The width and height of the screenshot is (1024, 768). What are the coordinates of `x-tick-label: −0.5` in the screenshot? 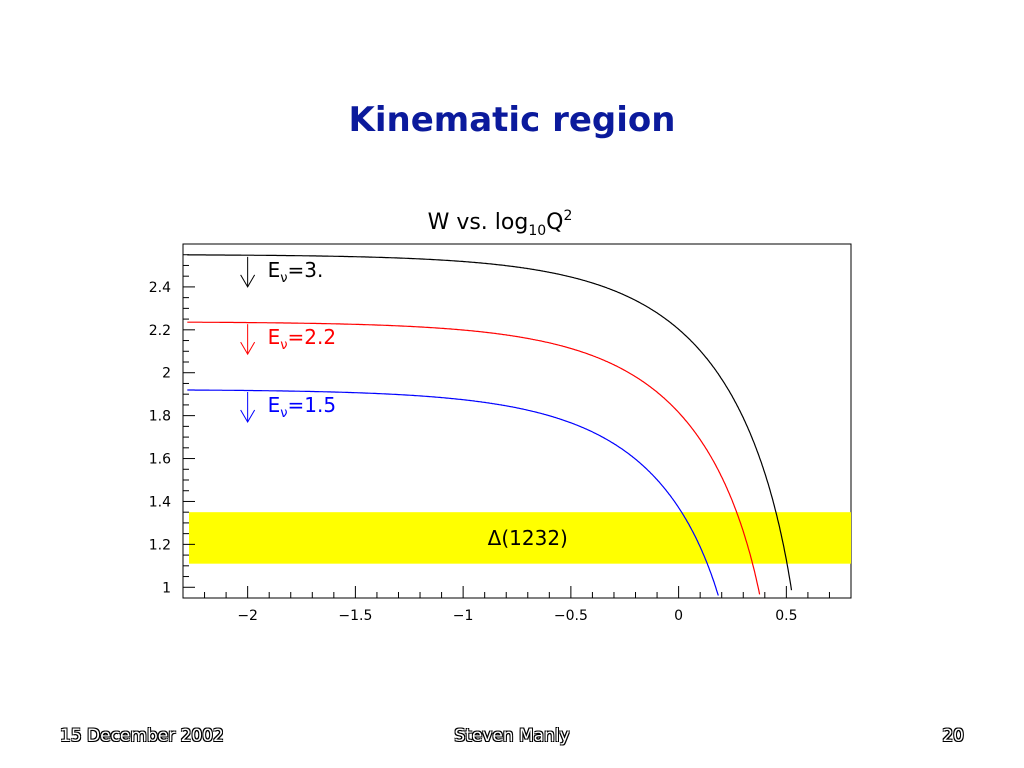 It's located at (571, 616).